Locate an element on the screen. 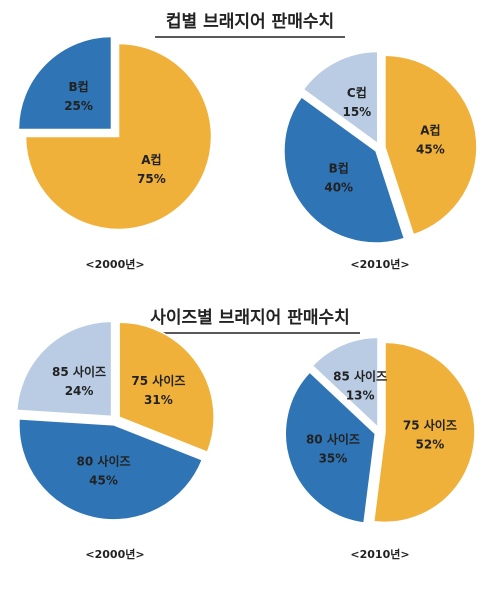 The height and width of the screenshot is (601, 500). slice-value-label: 25% is located at coordinates (78, 106).